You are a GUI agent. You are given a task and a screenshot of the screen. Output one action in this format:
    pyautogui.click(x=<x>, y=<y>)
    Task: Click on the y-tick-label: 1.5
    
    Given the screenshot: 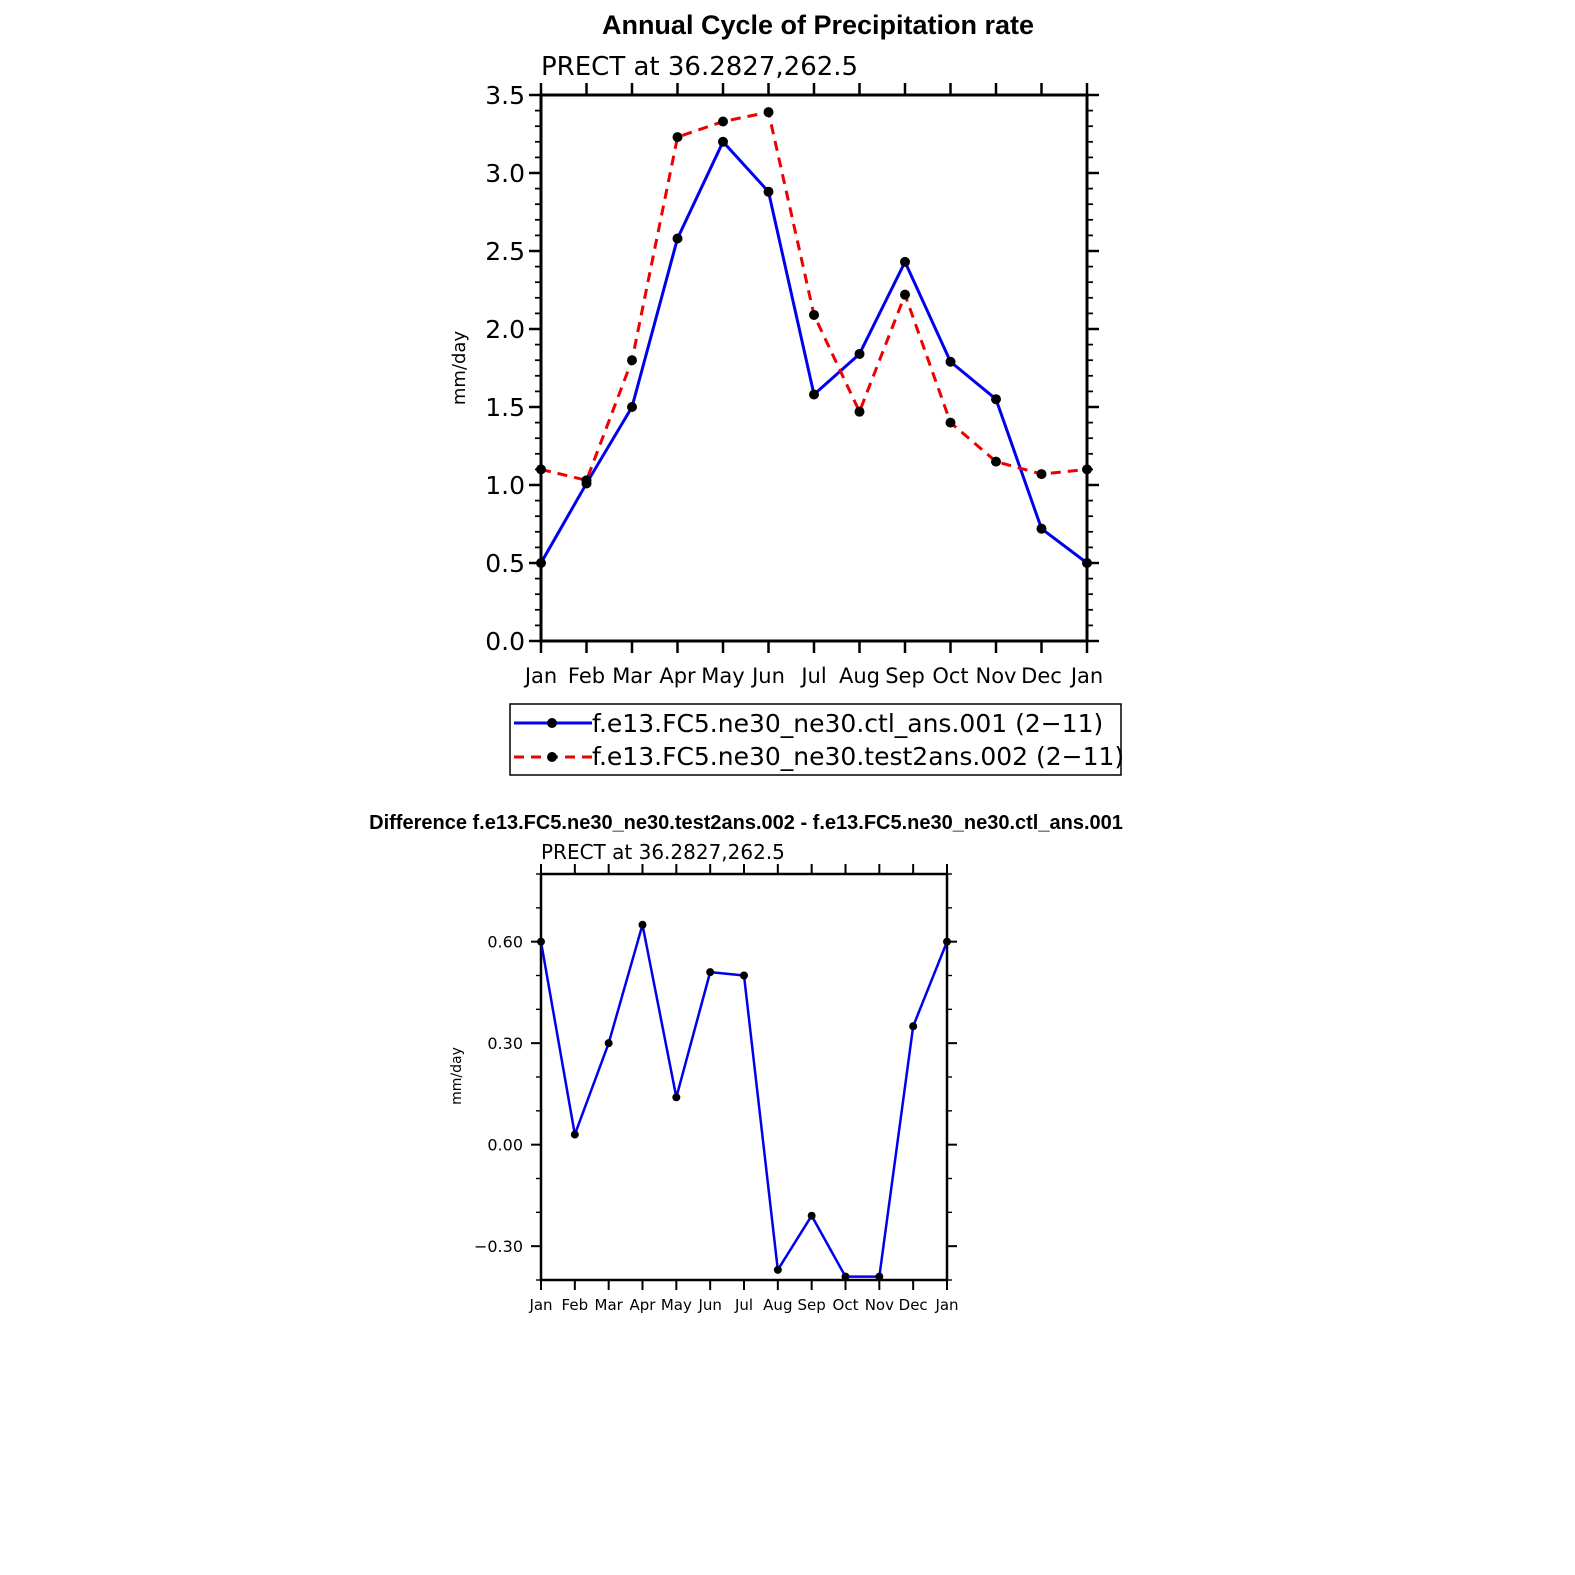 What is the action you would take?
    pyautogui.click(x=505, y=407)
    